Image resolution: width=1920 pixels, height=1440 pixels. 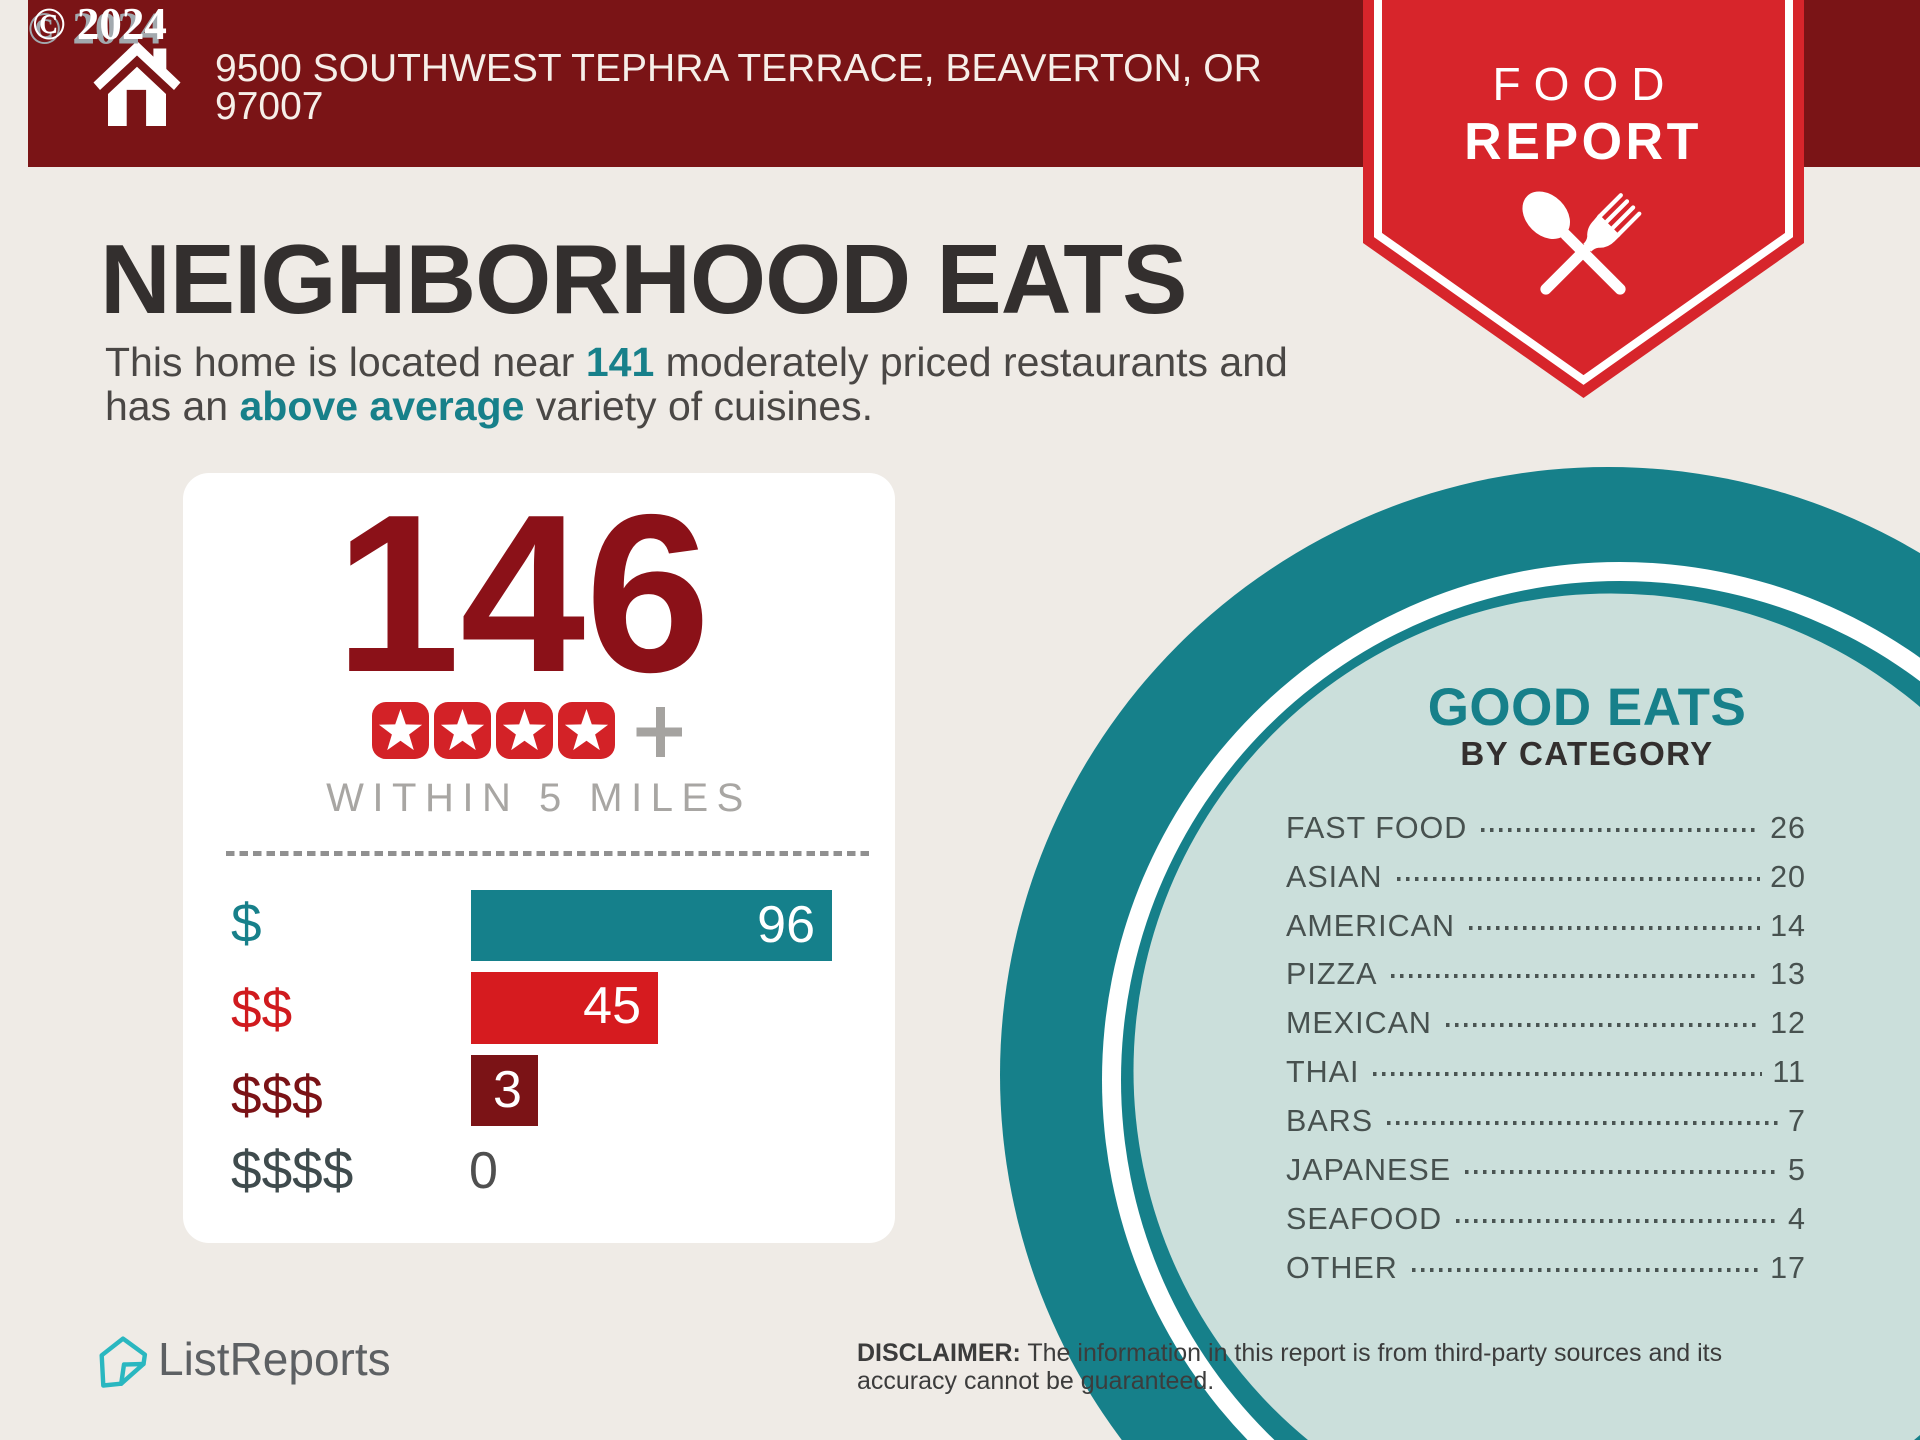 What do you see at coordinates (1585, 84) in the screenshot?
I see `svg-text: FOOD` at bounding box center [1585, 84].